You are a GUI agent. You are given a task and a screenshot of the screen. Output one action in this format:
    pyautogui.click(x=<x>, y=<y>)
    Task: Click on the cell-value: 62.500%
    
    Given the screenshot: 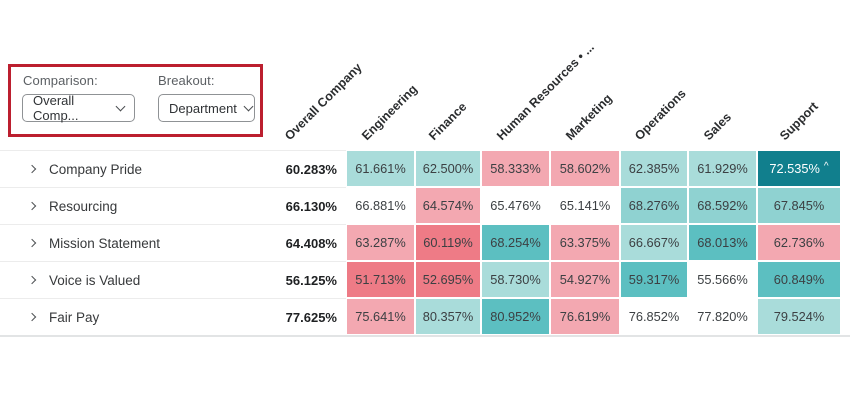 What is the action you would take?
    pyautogui.click(x=448, y=168)
    